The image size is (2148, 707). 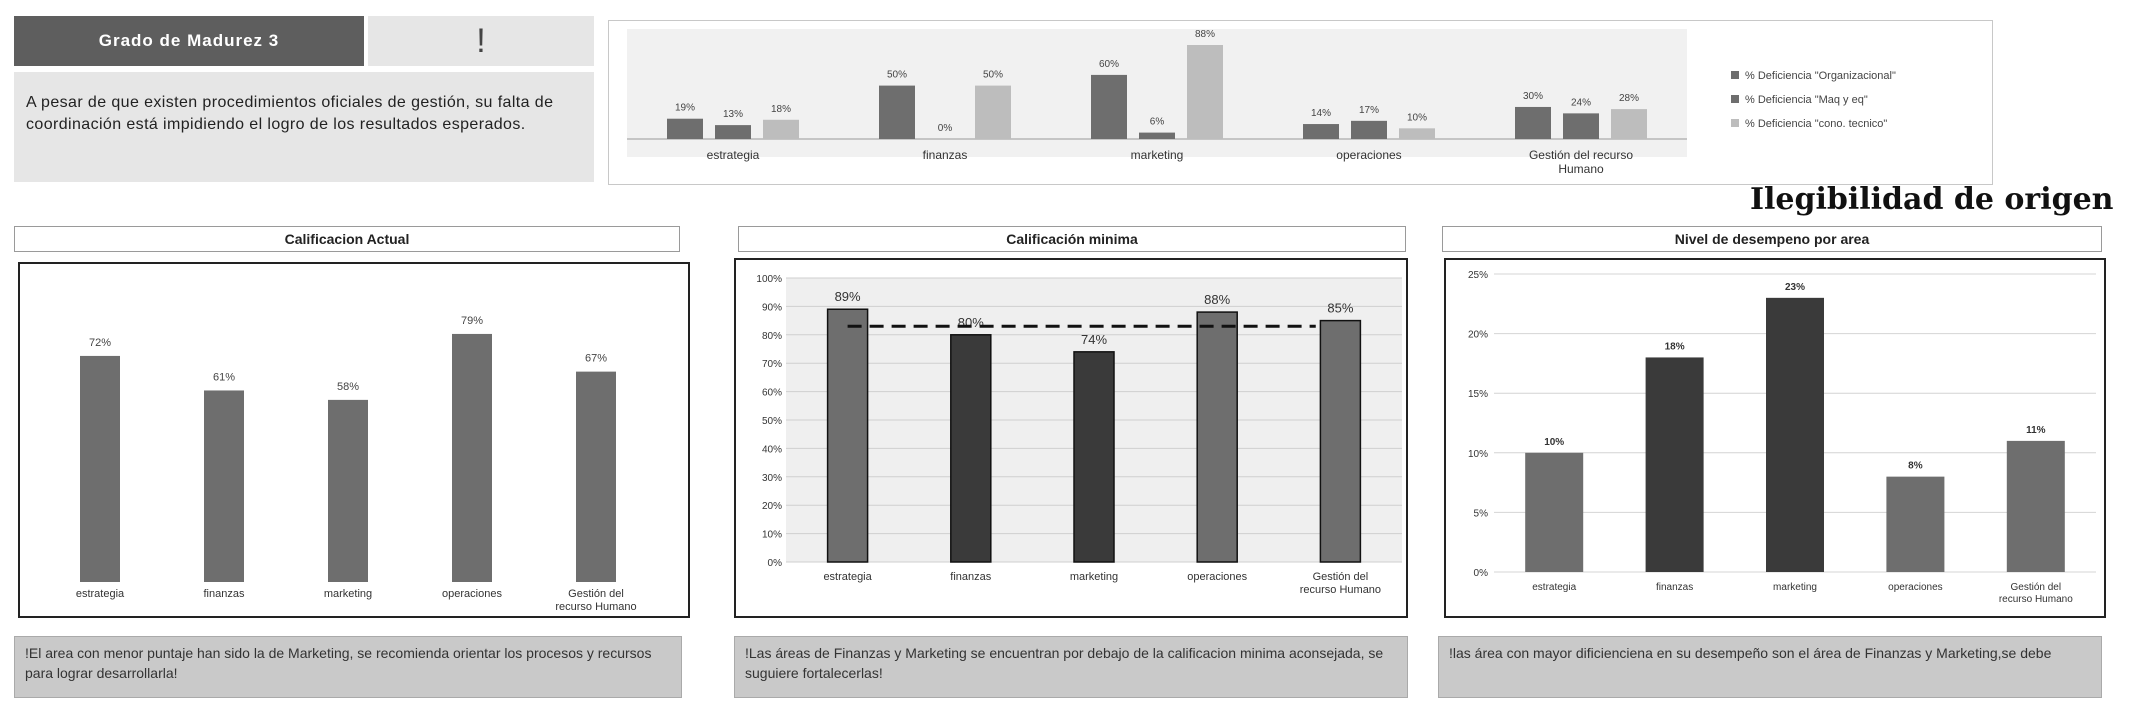 What do you see at coordinates (1481, 573) in the screenshot?
I see `desempeno-y-tick: 0%` at bounding box center [1481, 573].